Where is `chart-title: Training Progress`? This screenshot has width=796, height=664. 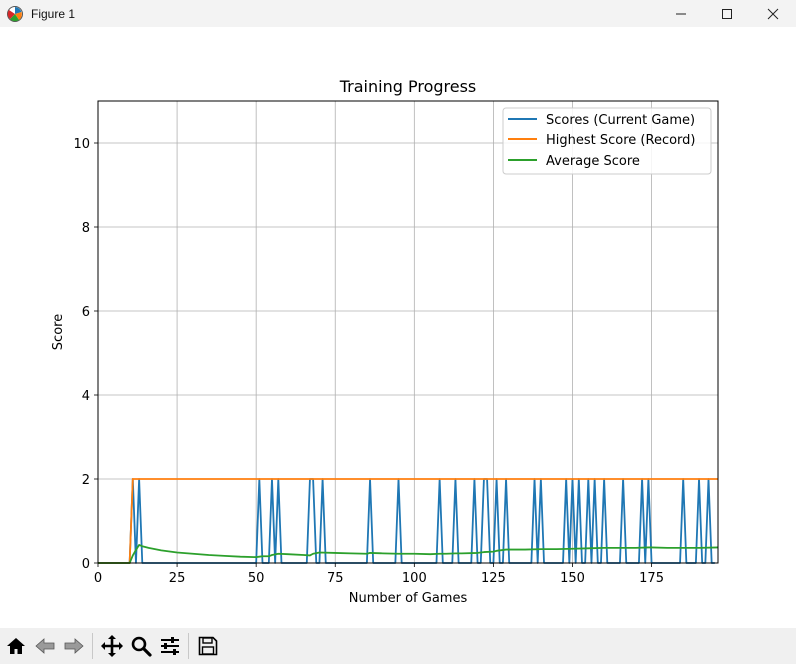 chart-title: Training Progress is located at coordinates (408, 86).